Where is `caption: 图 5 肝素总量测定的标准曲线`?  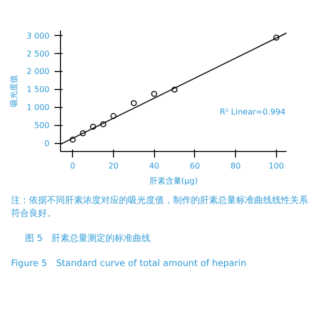
caption: 图 5 肝素总量测定的标准曲线 is located at coordinates (88, 239).